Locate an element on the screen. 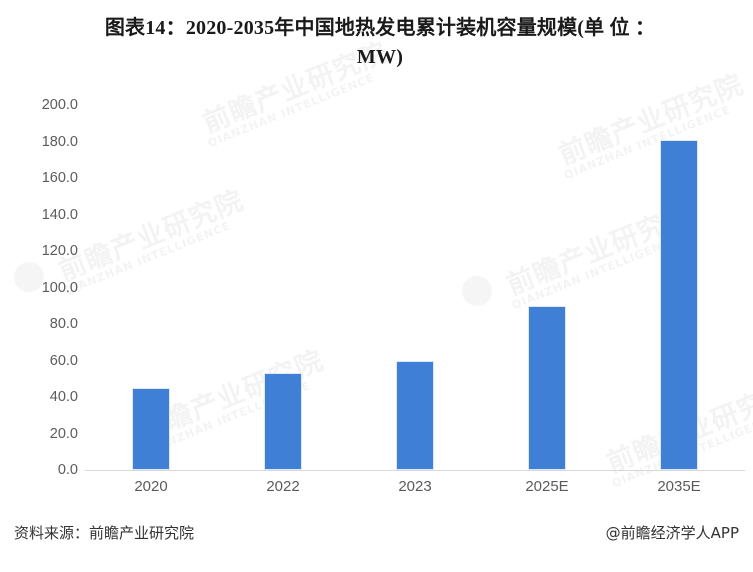 This screenshot has height=572, width=753. y-axis-tick-label: 60.0 is located at coordinates (63, 360).